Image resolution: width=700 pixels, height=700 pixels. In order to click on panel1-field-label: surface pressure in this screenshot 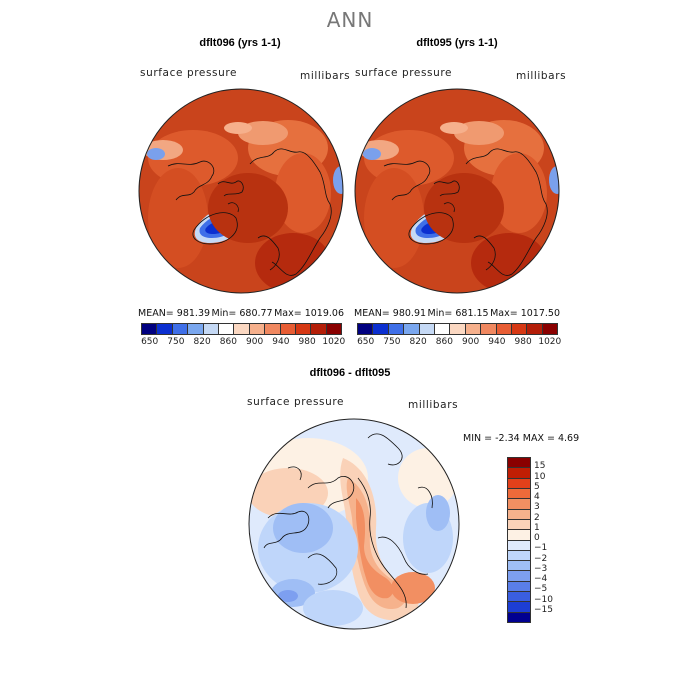, I will do `click(189, 73)`.